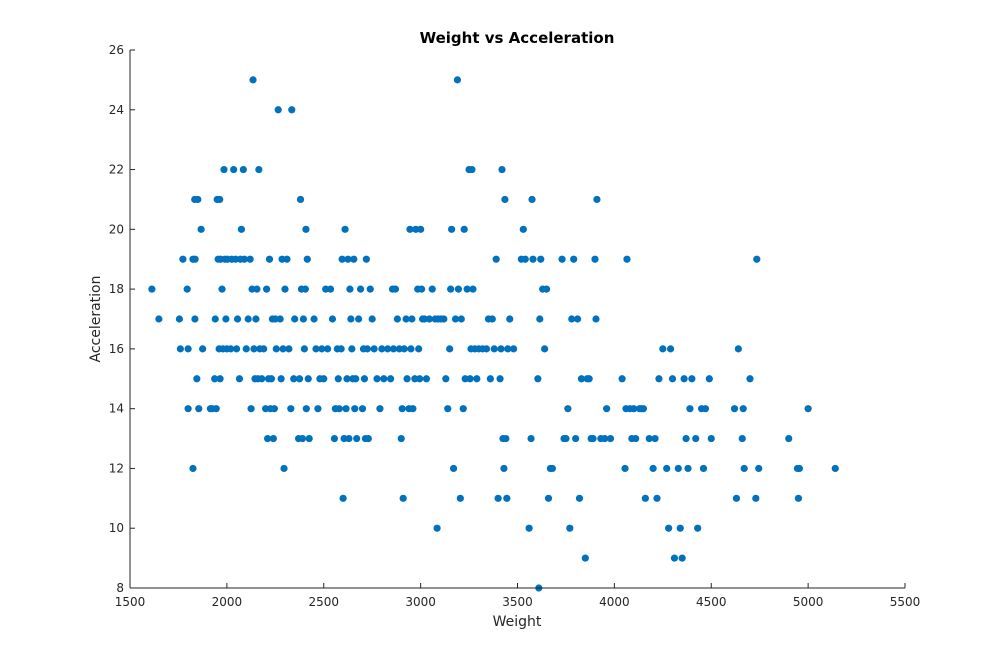 This screenshot has height=661, width=1000. What do you see at coordinates (227, 602) in the screenshot?
I see `x-tick-label: 2000` at bounding box center [227, 602].